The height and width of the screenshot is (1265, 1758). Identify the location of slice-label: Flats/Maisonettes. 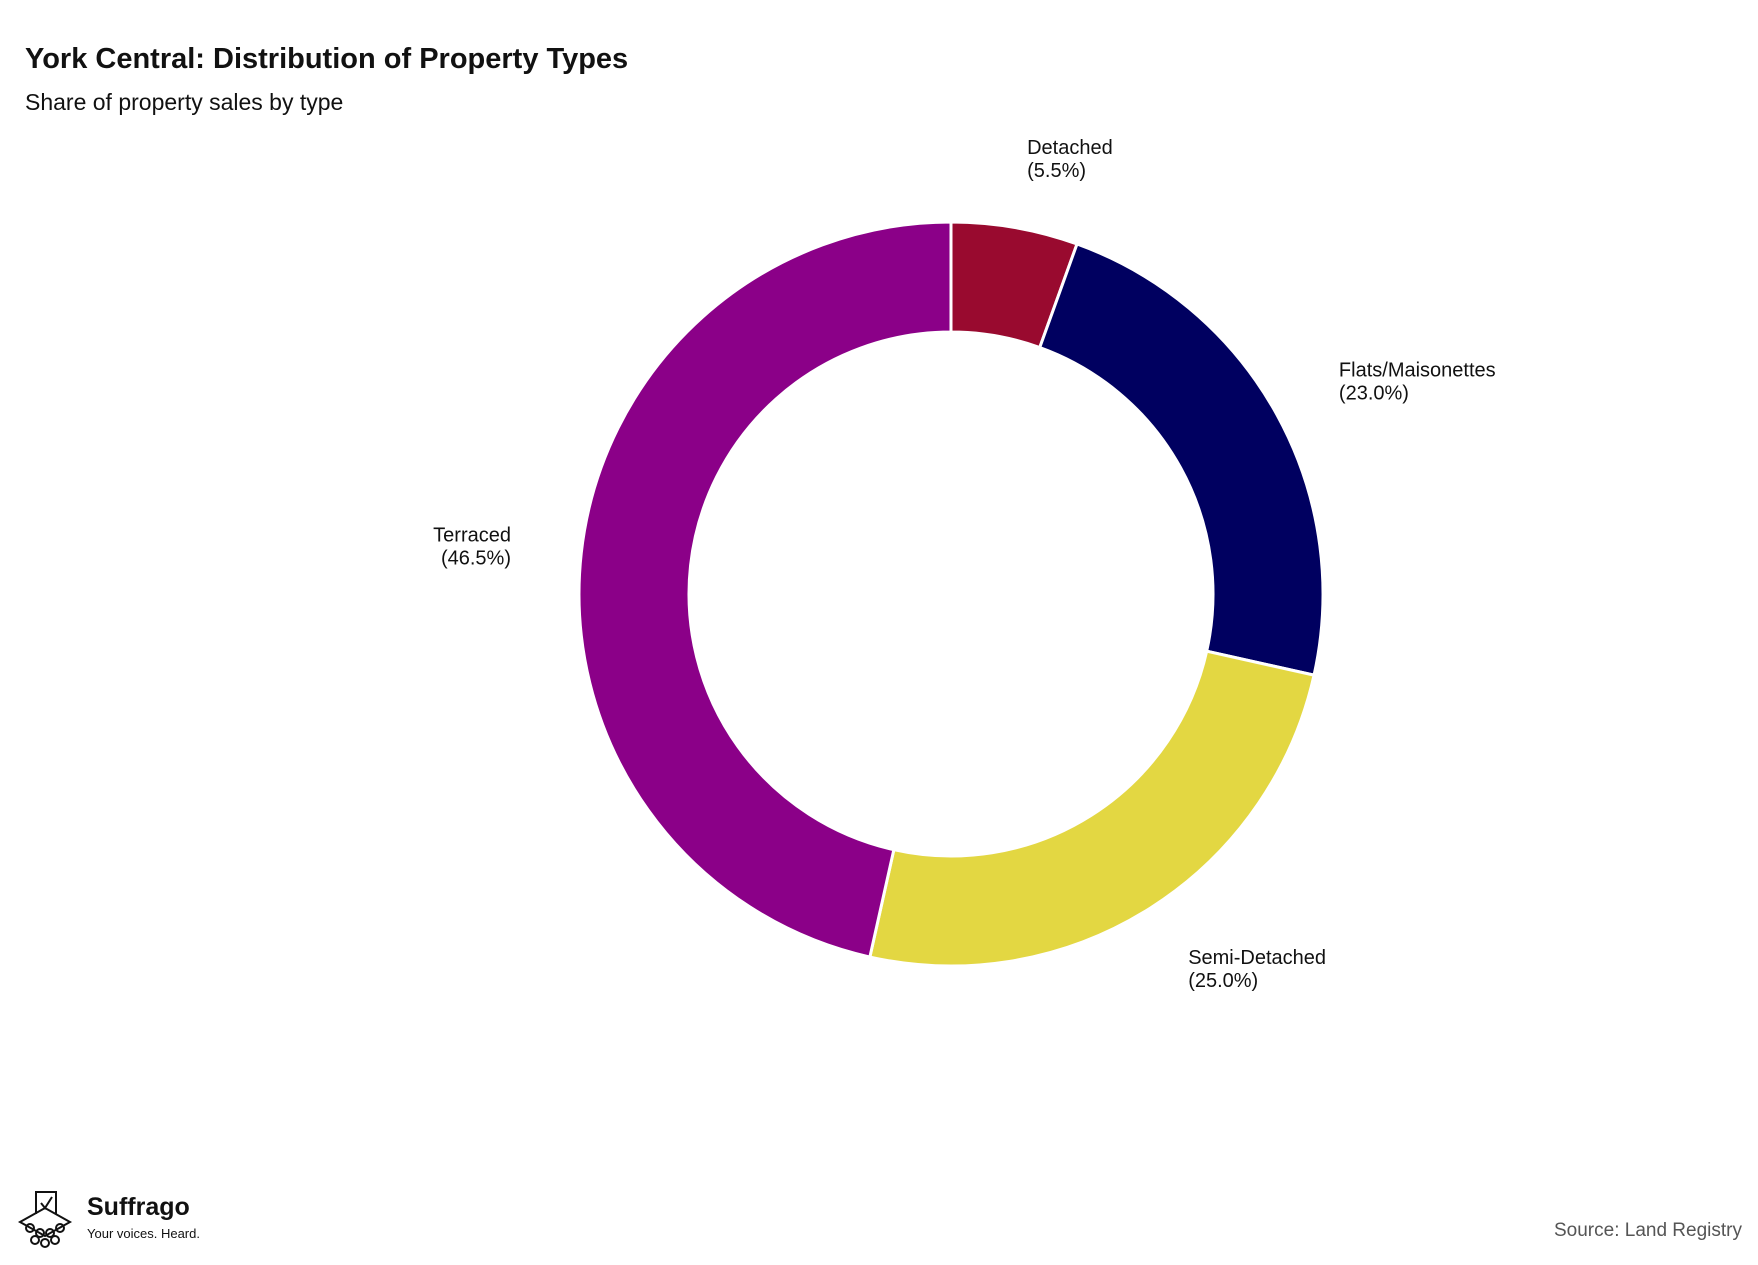
(1417, 371).